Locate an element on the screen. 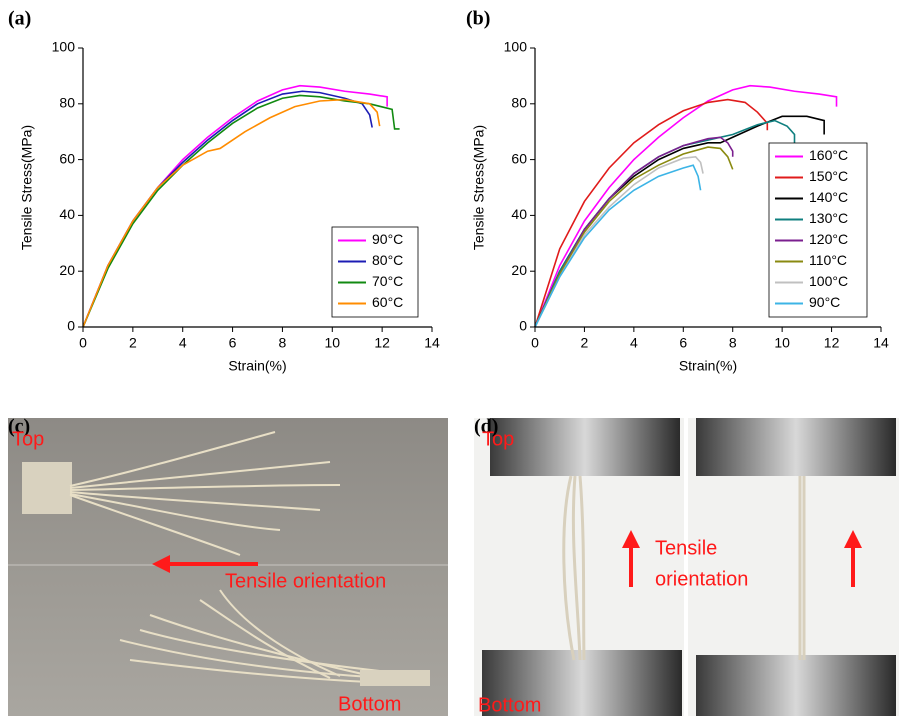 Image resolution: width=899 pixels, height=721 pixels. panel-label: (c) is located at coordinates (19, 427).